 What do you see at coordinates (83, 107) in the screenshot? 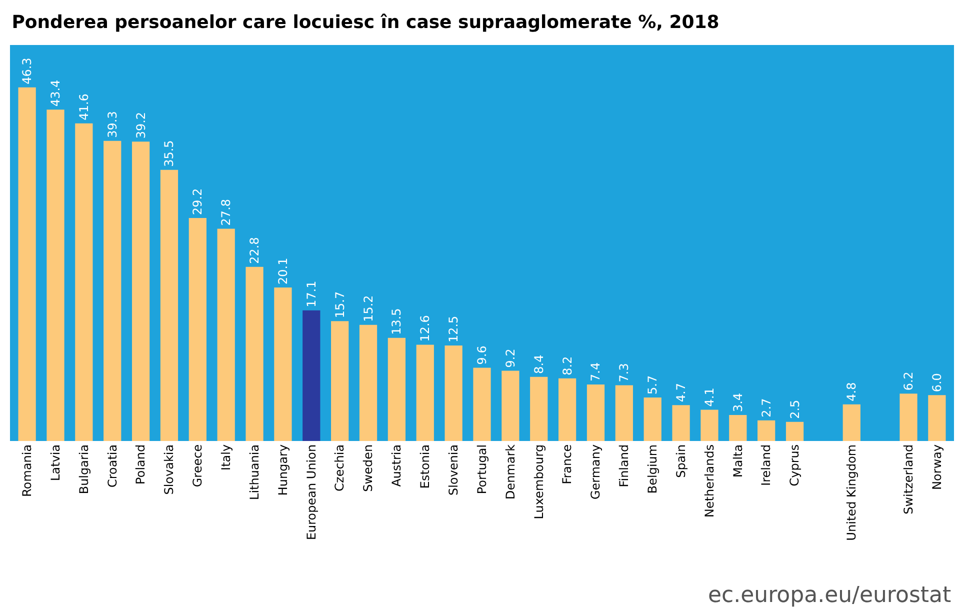
I see `data-label: 41.6` at bounding box center [83, 107].